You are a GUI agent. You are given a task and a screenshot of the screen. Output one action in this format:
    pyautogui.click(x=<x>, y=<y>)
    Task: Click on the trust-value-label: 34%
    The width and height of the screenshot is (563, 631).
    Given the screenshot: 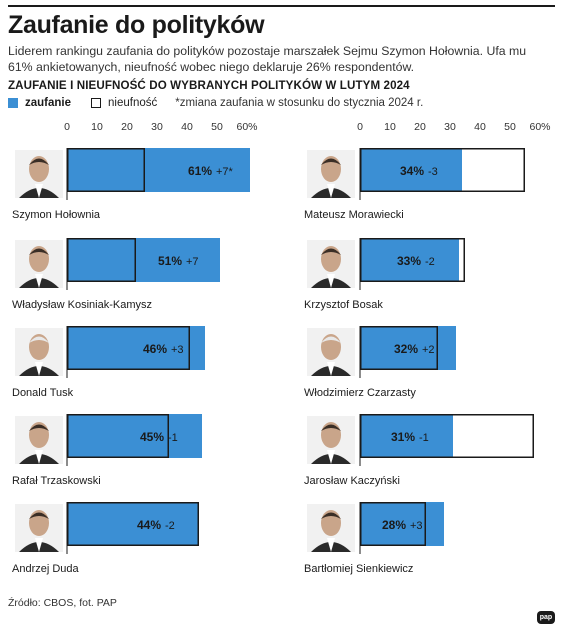 What is the action you would take?
    pyautogui.click(x=412, y=171)
    